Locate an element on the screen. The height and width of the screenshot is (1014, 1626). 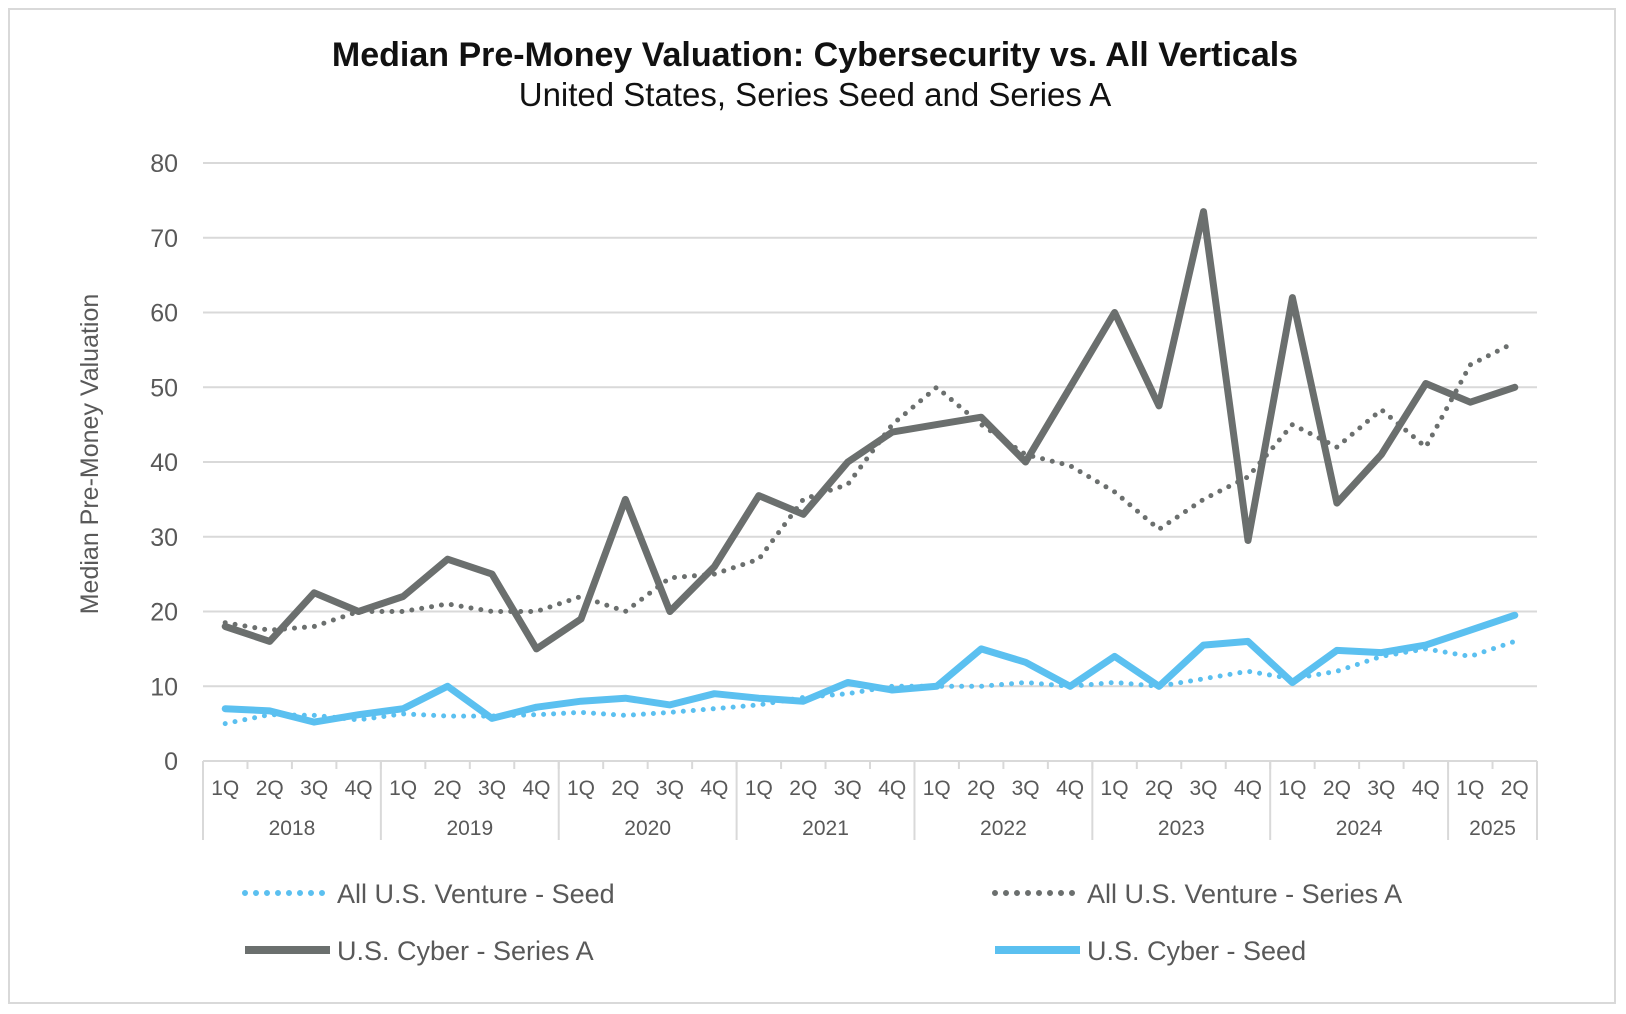
y-tick-label: 60 is located at coordinates (164, 314).